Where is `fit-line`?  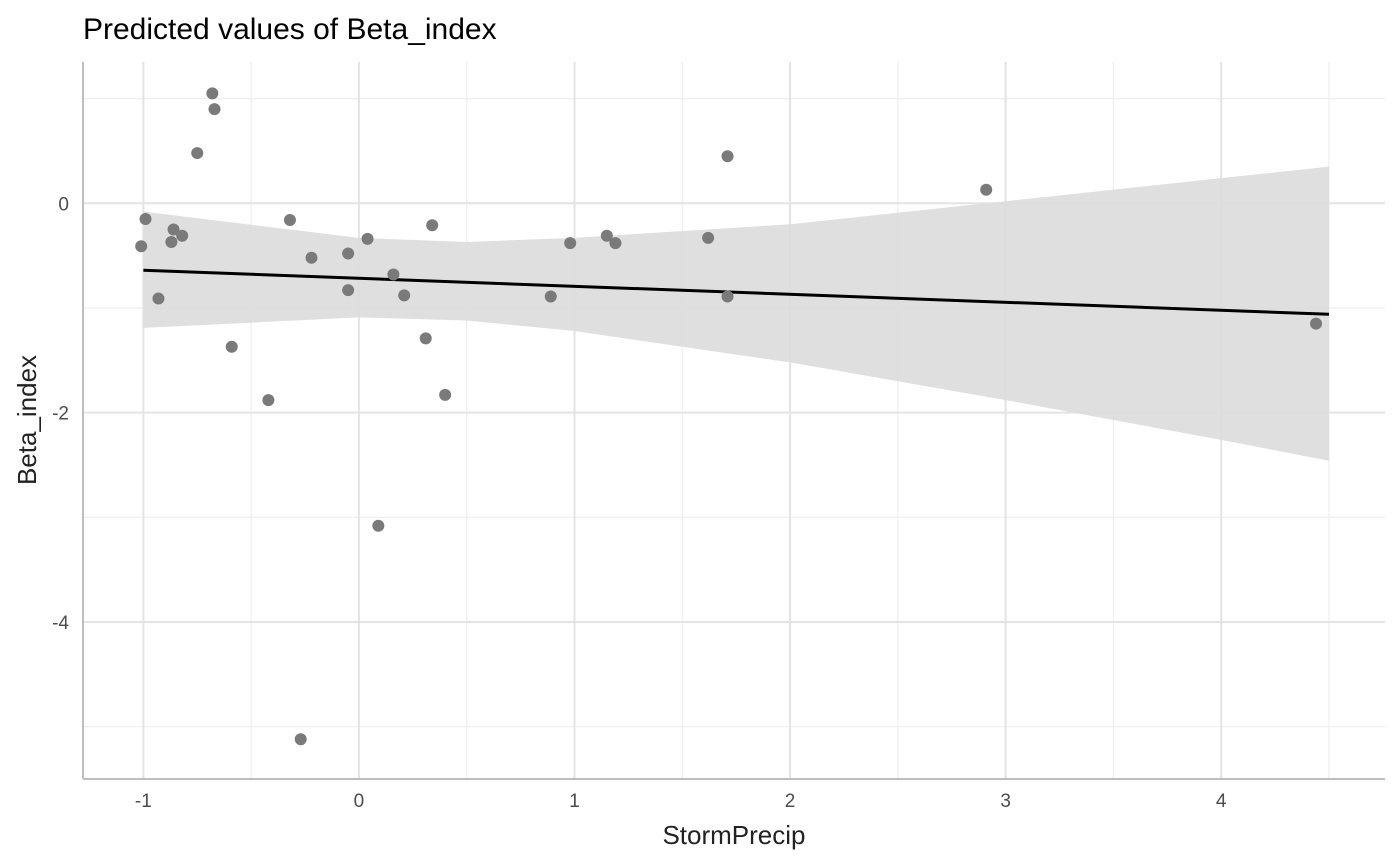
fit-line is located at coordinates (736, 292).